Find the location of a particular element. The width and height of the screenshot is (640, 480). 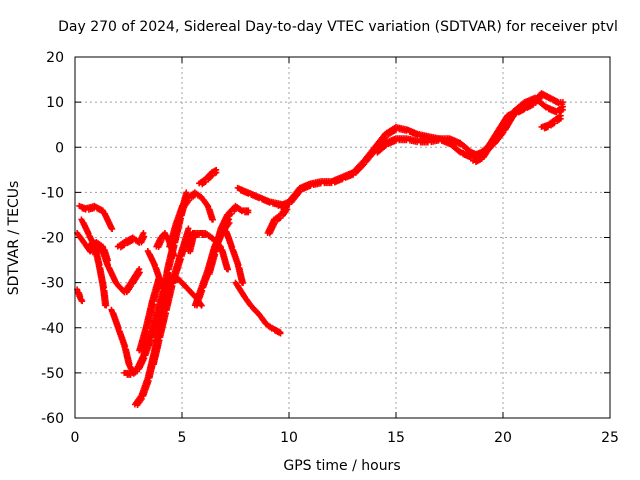

y-tick-label: 10 is located at coordinates (55, 103).